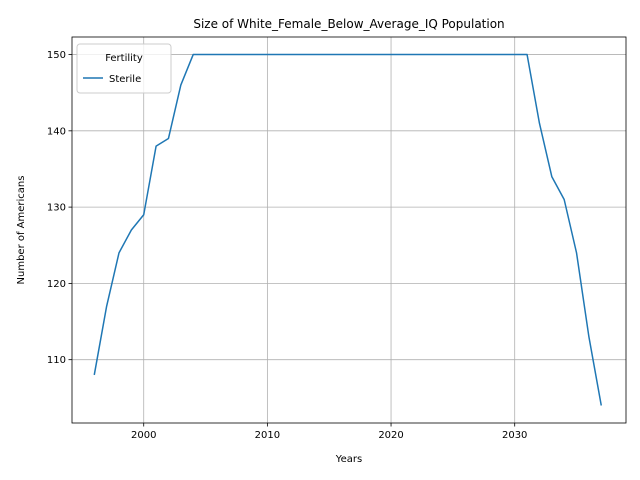 This screenshot has height=480, width=640. I want to click on x-tick-label: 2020, so click(390, 435).